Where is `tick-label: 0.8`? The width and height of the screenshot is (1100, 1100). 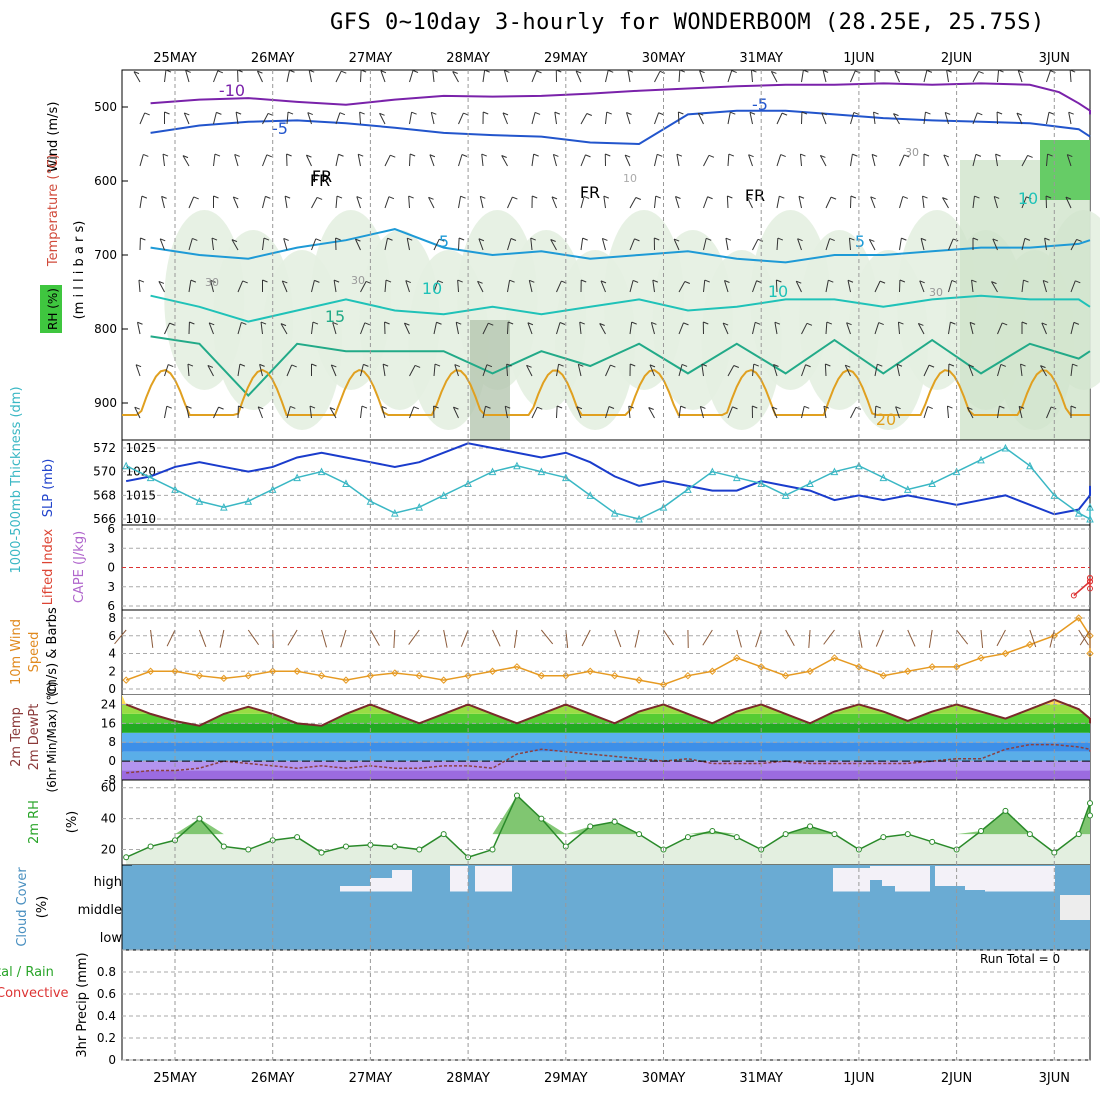
tick-label: 0.8 is located at coordinates (106, 972).